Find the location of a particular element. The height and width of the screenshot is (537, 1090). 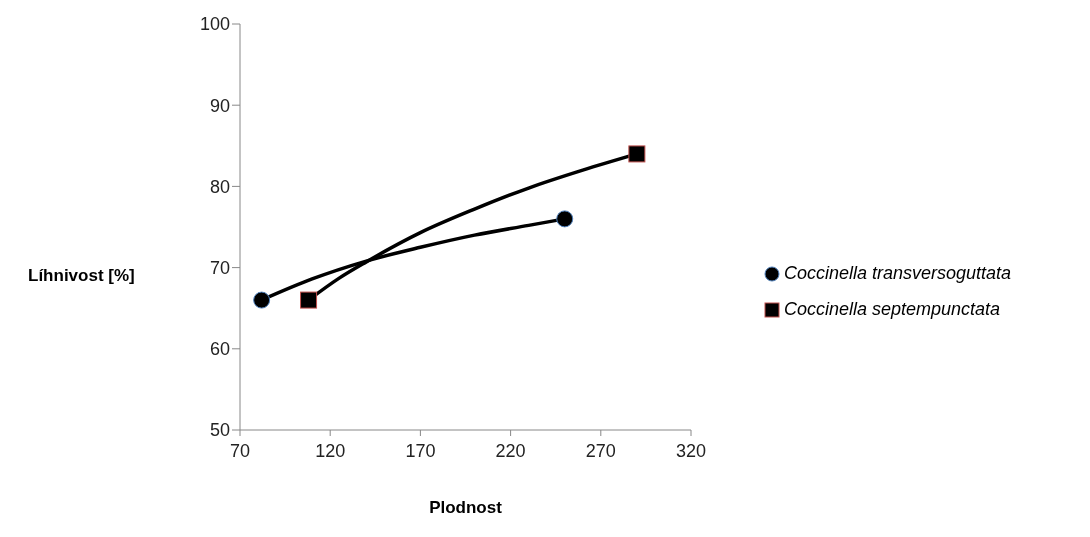

y-tick-label: 80 is located at coordinates (219, 186).